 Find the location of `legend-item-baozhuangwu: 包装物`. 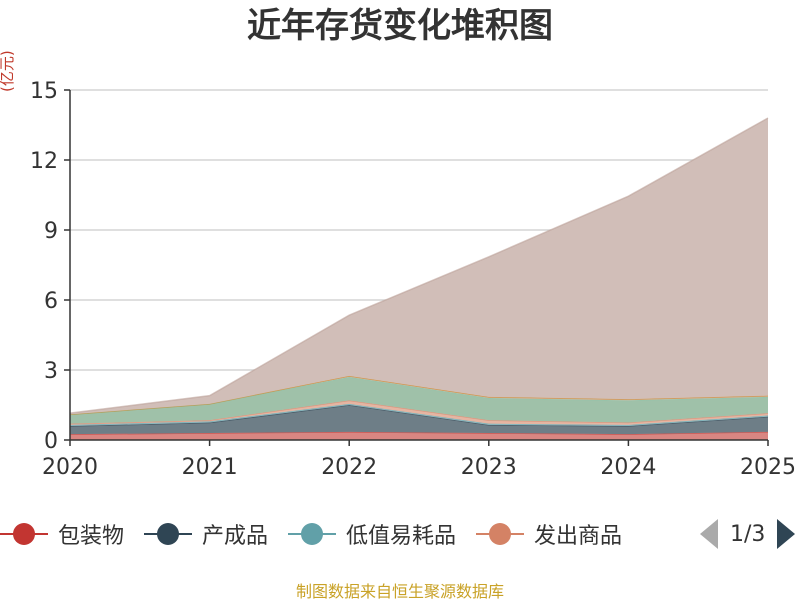

legend-item-baozhuangwu: 包装物 is located at coordinates (62, 534).